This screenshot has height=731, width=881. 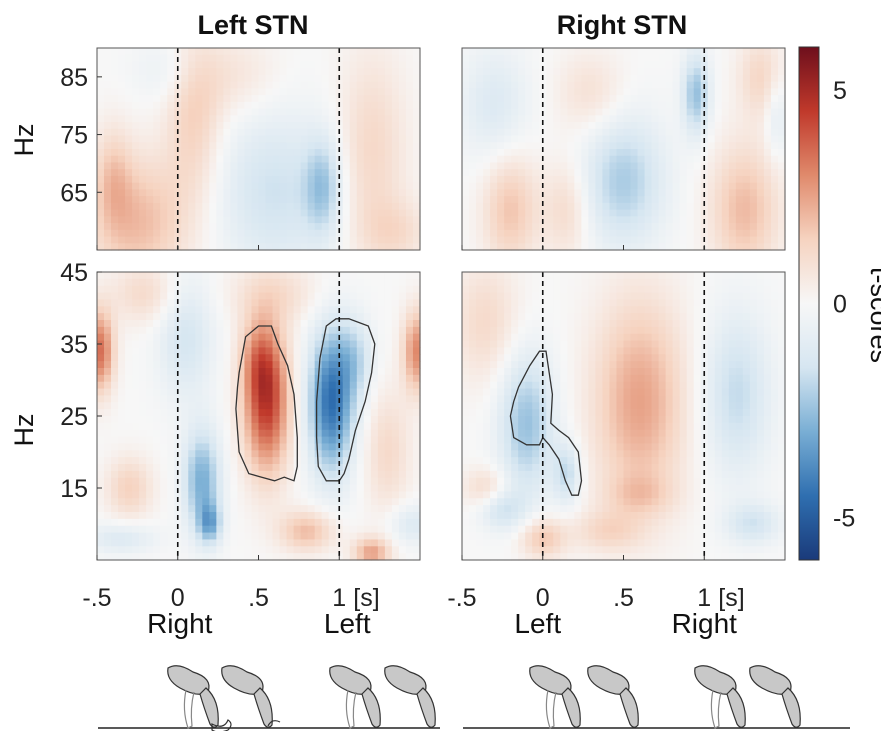 What do you see at coordinates (180, 623) in the screenshot?
I see `event-label: Right` at bounding box center [180, 623].